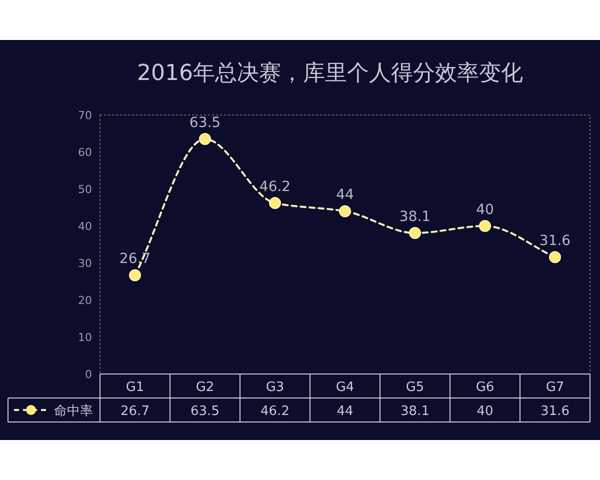  What do you see at coordinates (275, 411) in the screenshot?
I see `text: 46.2` at bounding box center [275, 411].